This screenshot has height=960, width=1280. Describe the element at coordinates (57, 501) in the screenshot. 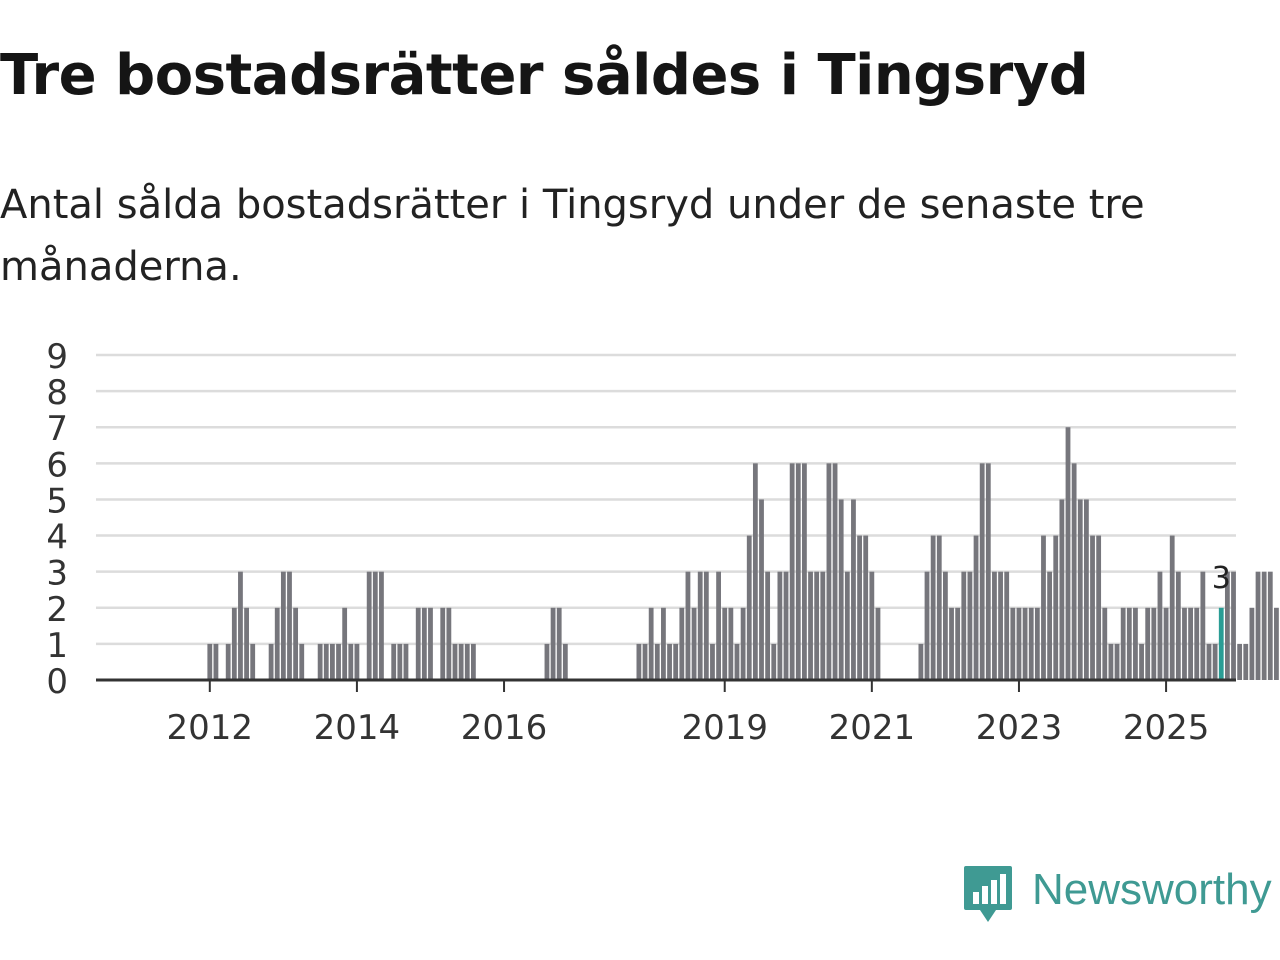

I see `y-tick-label: 5` at that location.